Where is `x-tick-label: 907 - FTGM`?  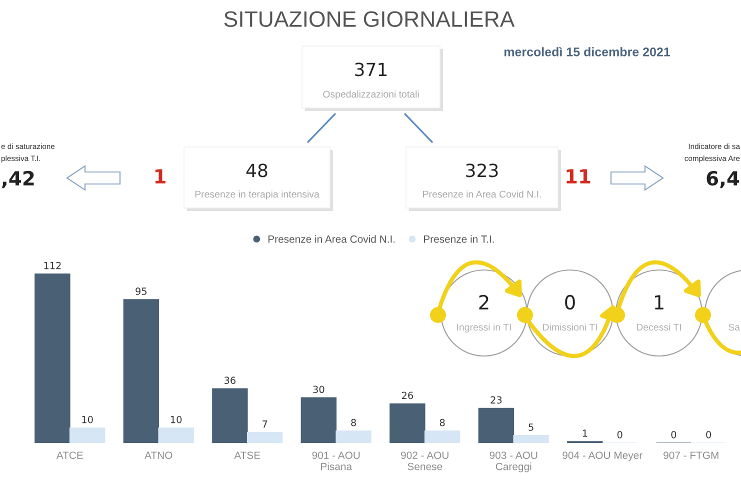
x-tick-label: 907 - FTGM is located at coordinates (691, 455).